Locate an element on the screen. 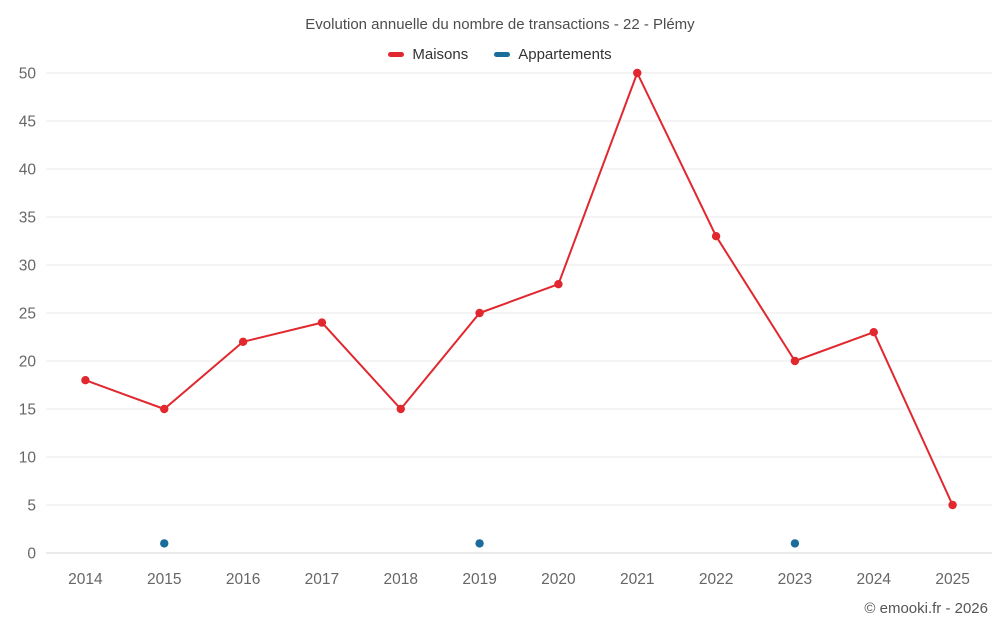 The width and height of the screenshot is (1000, 625). maisons-legend-marker-icon is located at coordinates (396, 54).